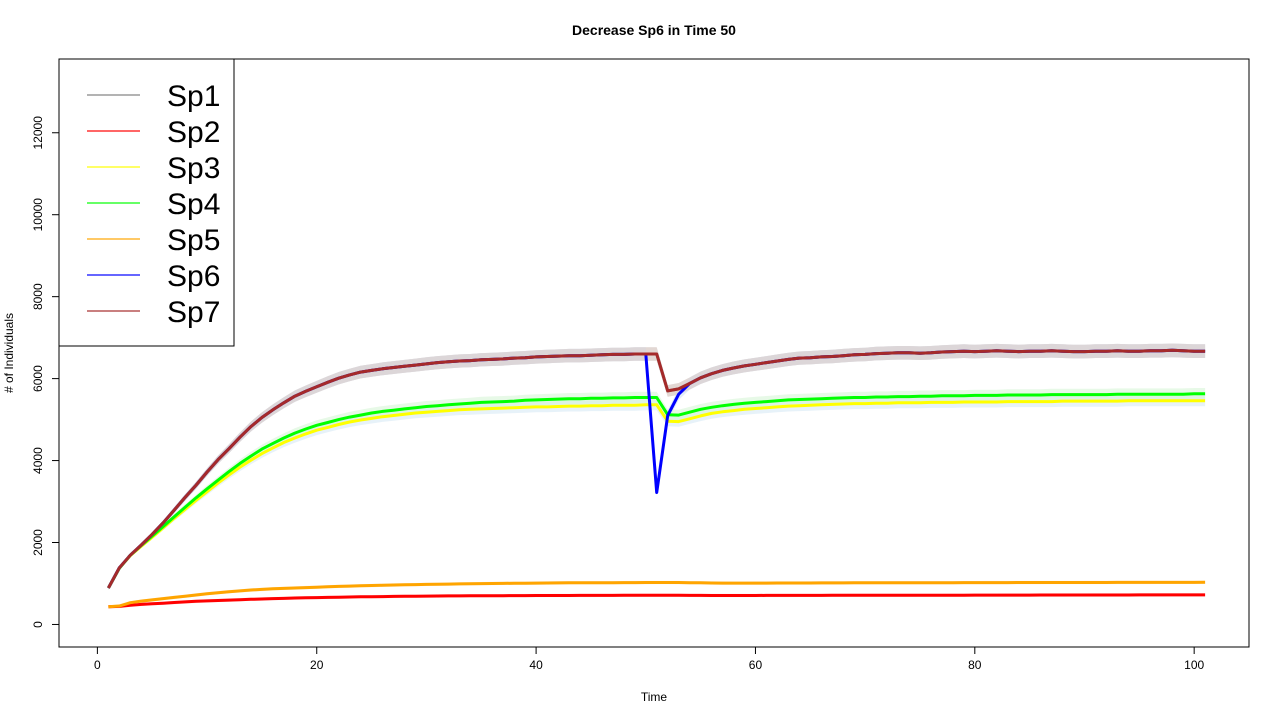  What do you see at coordinates (38, 542) in the screenshot?
I see `y-tick-label: 2000` at bounding box center [38, 542].